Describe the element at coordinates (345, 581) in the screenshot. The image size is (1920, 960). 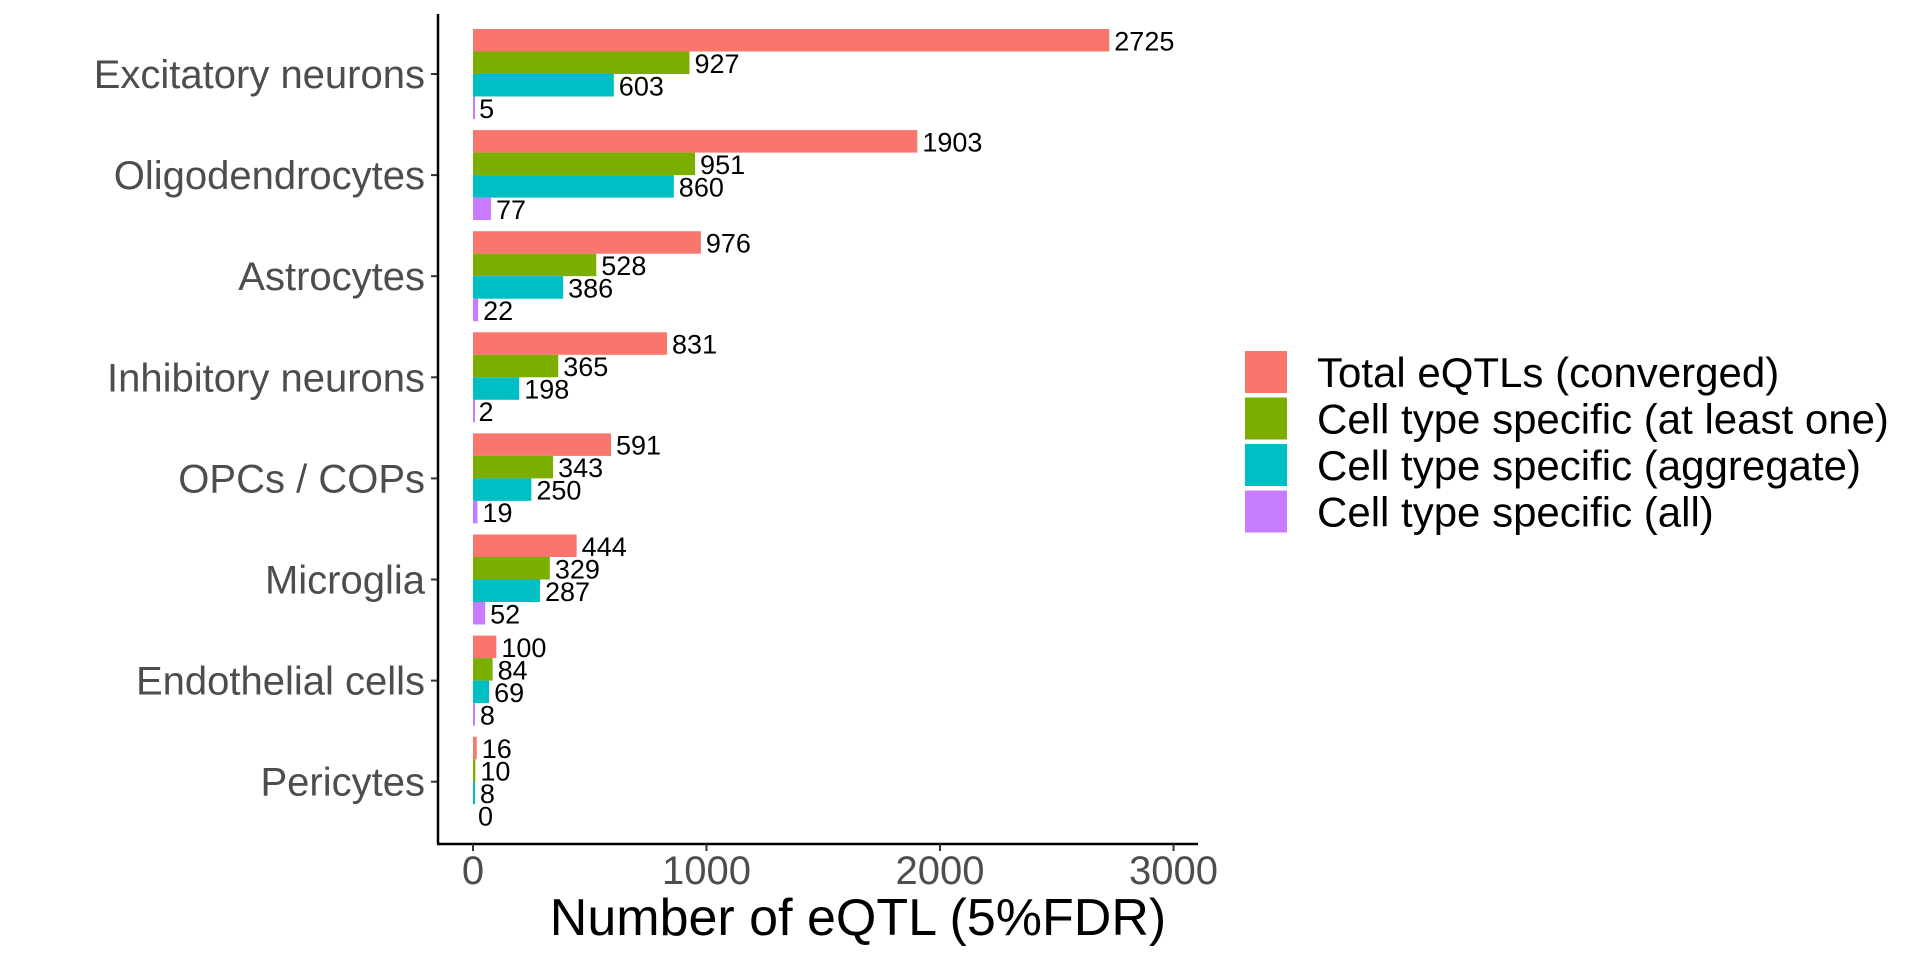
I see `category-label: Microglia` at that location.